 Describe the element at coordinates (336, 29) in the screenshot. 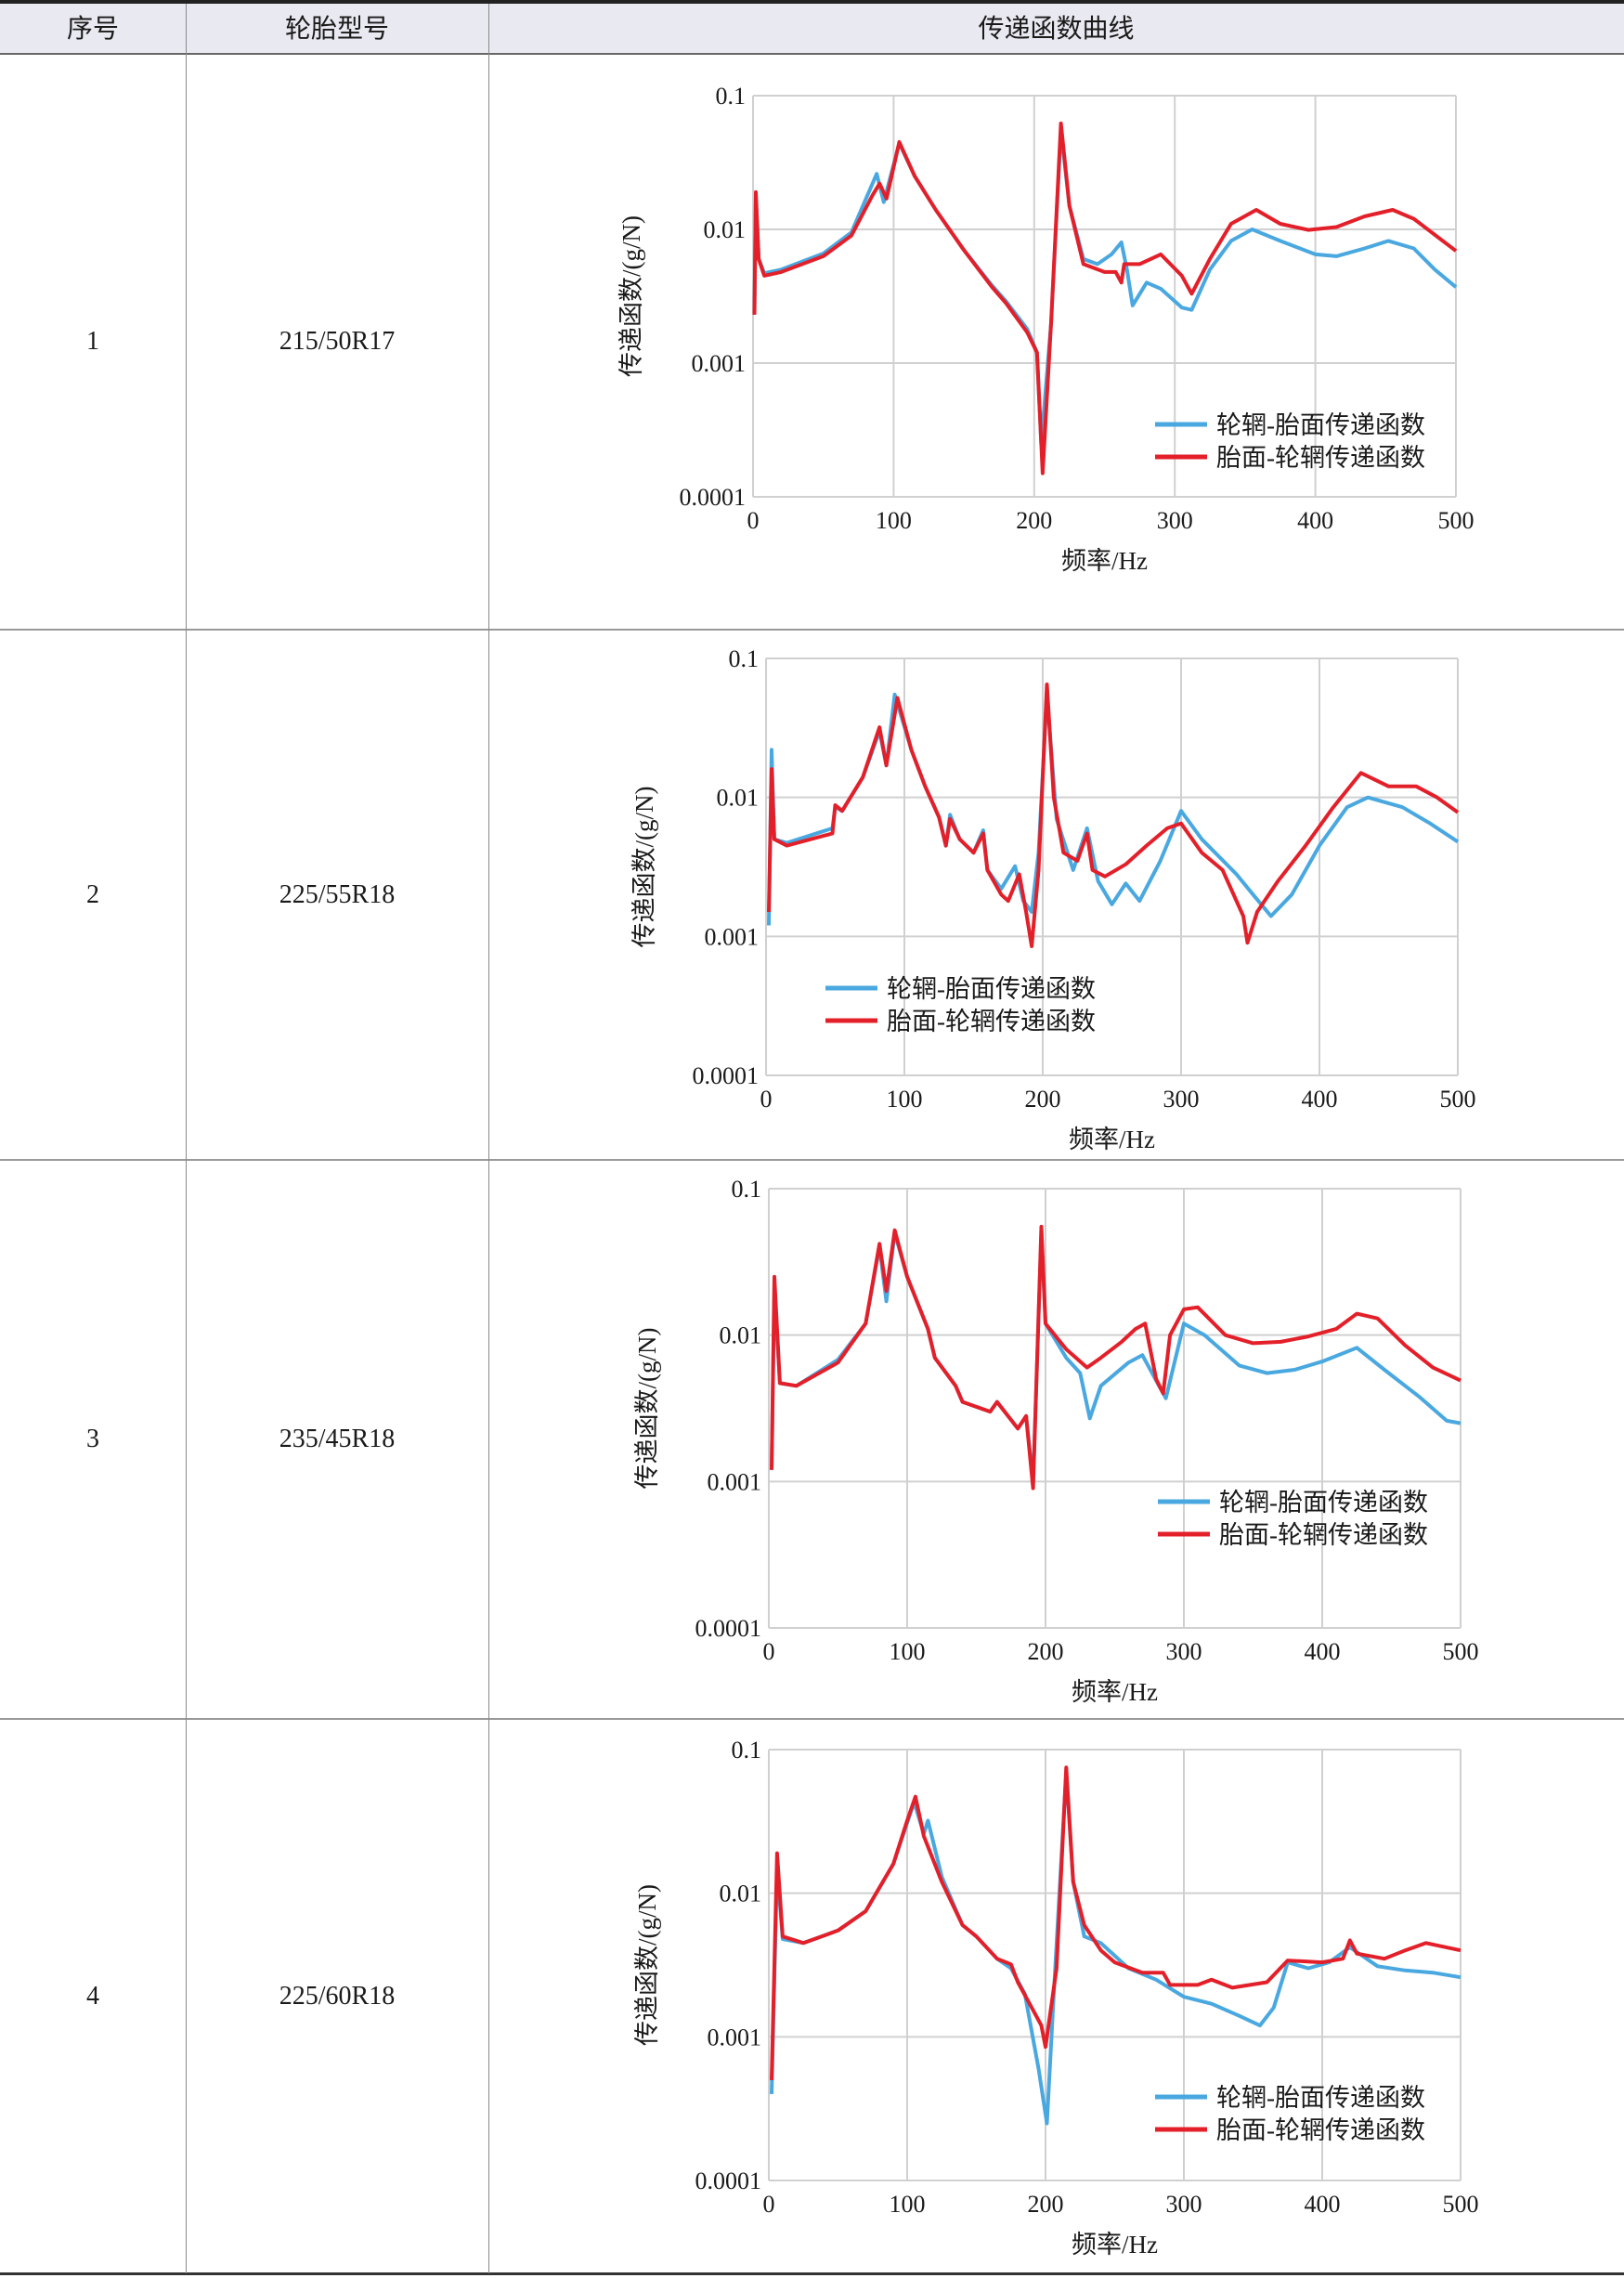

I see `header-tire-model: 轮胎型号` at that location.